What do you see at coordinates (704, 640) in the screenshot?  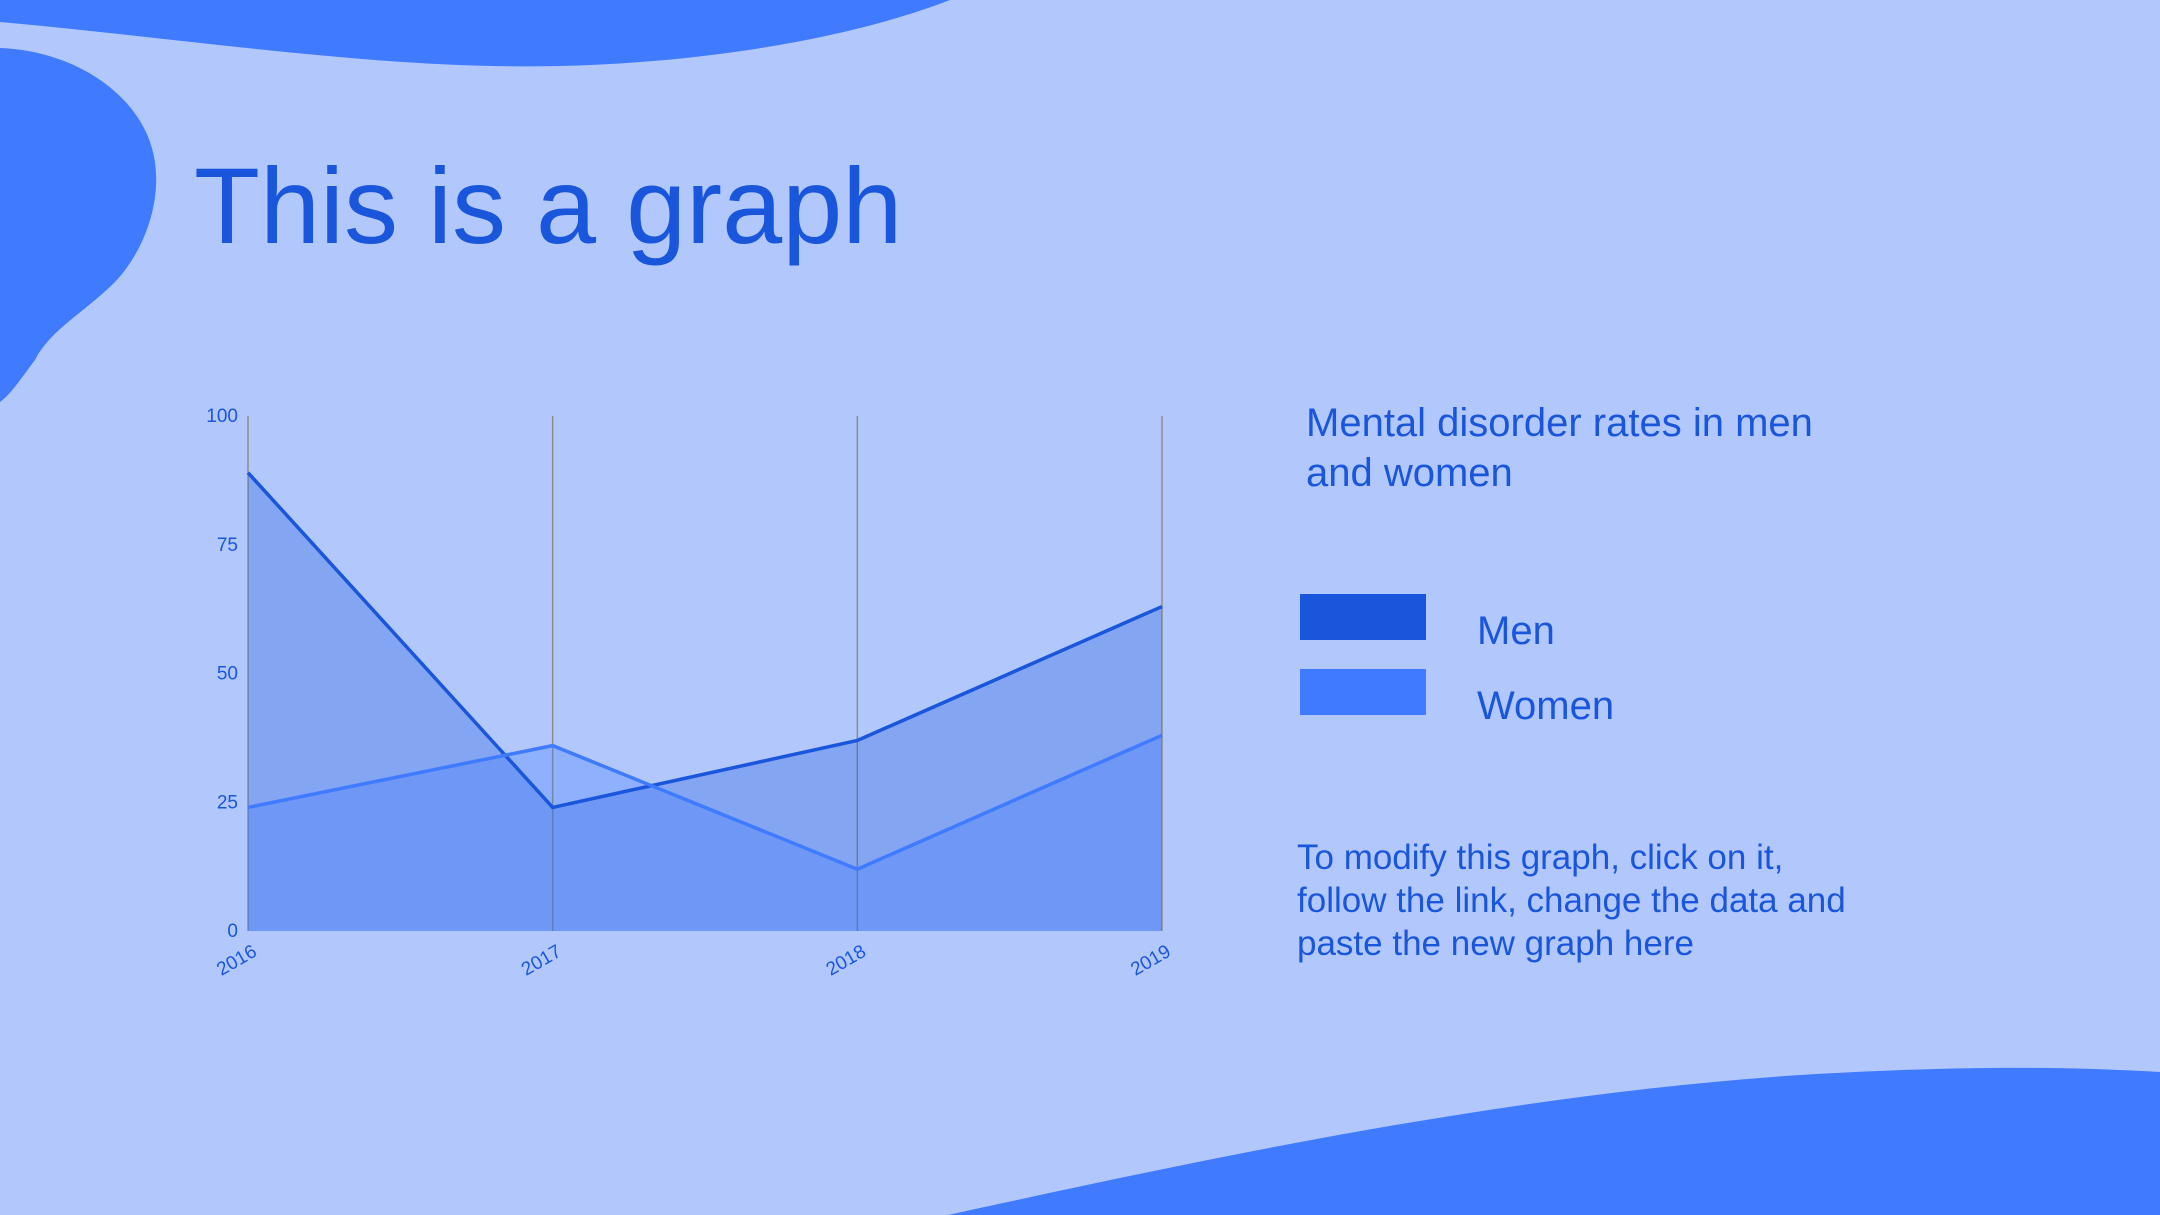 I see `line-men` at bounding box center [704, 640].